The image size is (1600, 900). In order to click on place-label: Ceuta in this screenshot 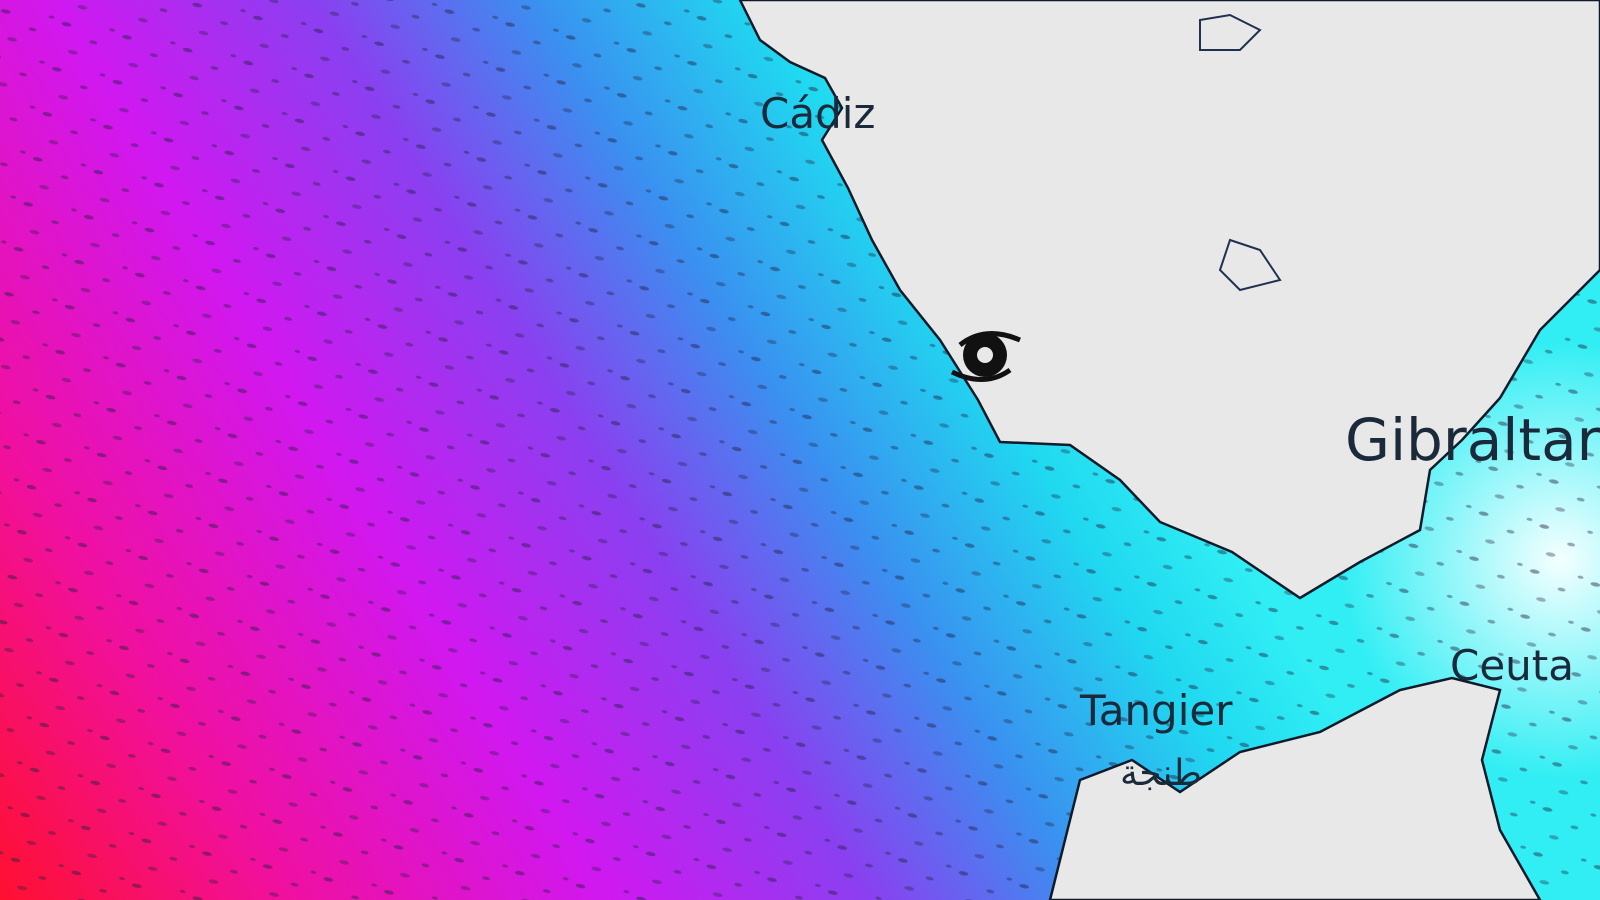, I will do `click(1512, 665)`.